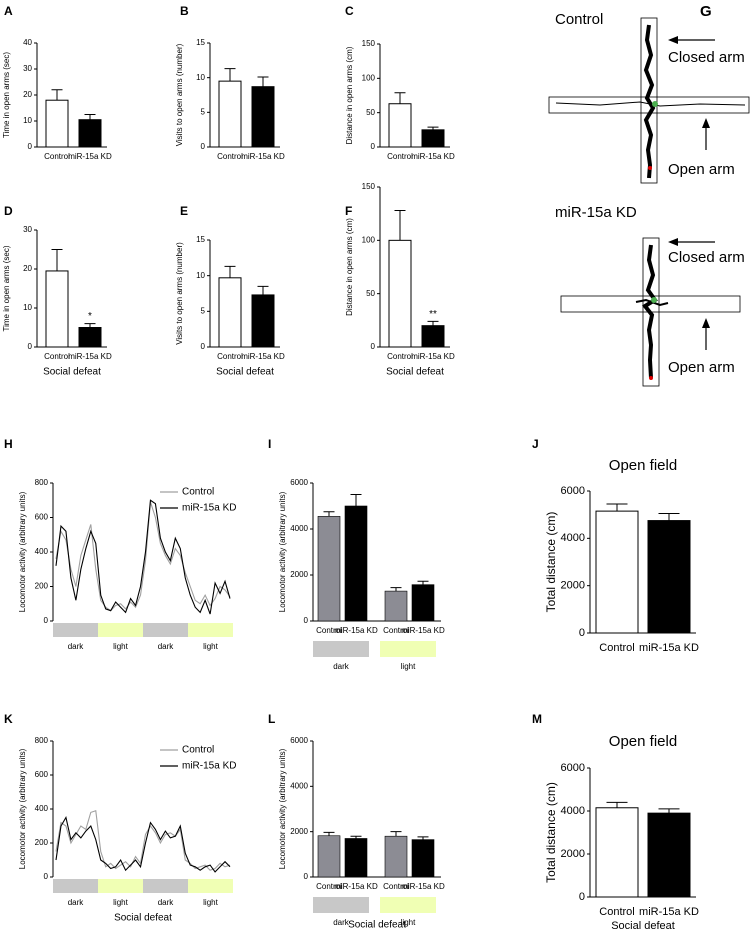 The width and height of the screenshot is (750, 934). I want to click on y-tick-label: 50, so click(370, 293).